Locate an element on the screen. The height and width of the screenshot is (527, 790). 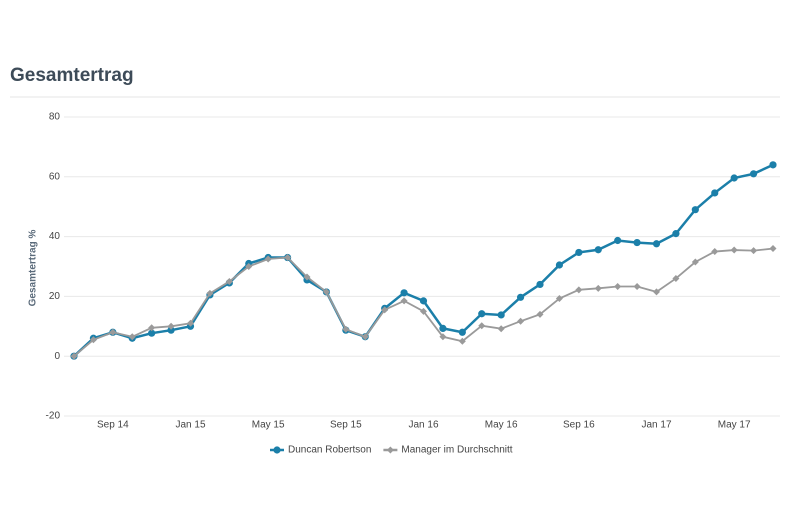
y-tick-label: 20 is located at coordinates (55, 296).